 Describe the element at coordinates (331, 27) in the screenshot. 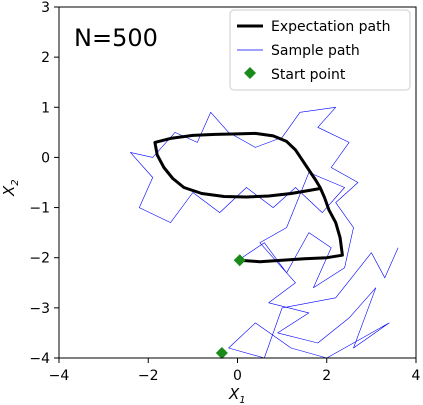

I see `legend-label-expectation: Expectation path` at that location.